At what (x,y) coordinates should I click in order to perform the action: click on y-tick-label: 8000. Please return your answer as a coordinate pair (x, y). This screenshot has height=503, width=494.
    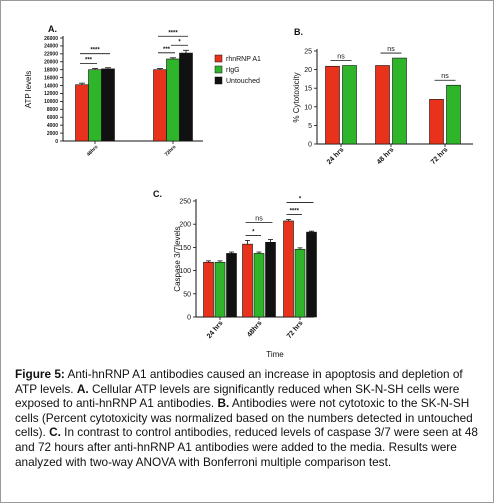
    Looking at the image, I should click on (52, 110).